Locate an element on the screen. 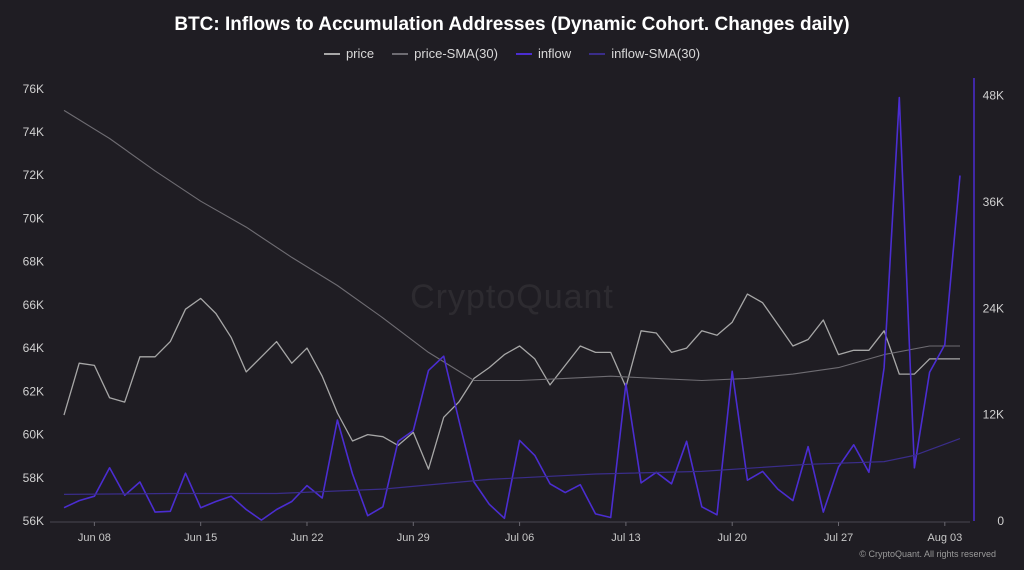  y-left-tick-label: 74K is located at coordinates (33, 132).